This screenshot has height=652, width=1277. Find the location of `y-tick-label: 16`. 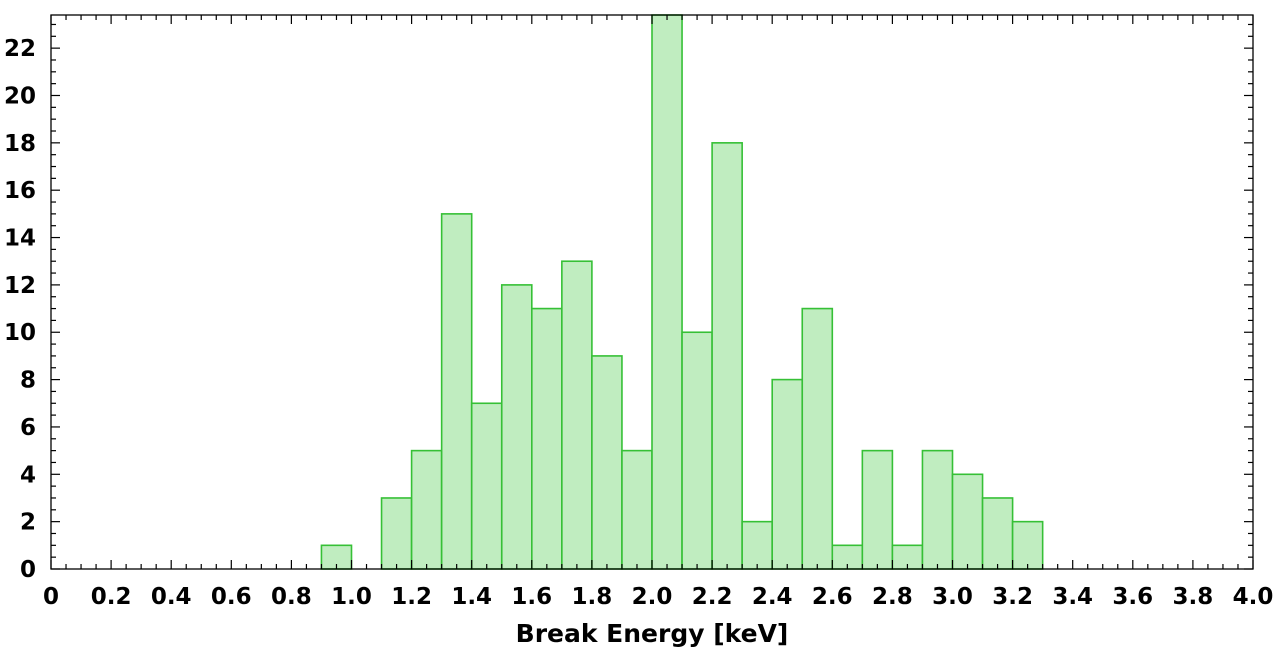

y-tick-label: 16 is located at coordinates (20, 191).